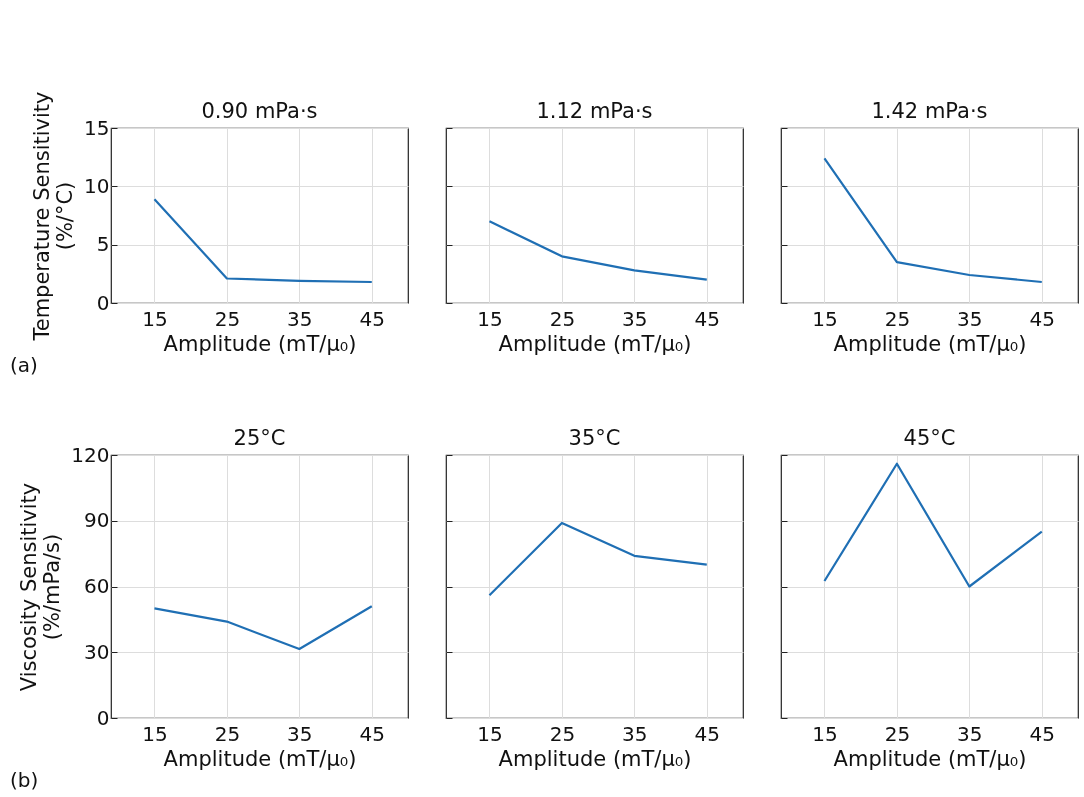 The height and width of the screenshot is (797, 1084). I want to click on chart-title: 1.42 mPa·s, so click(929, 111).